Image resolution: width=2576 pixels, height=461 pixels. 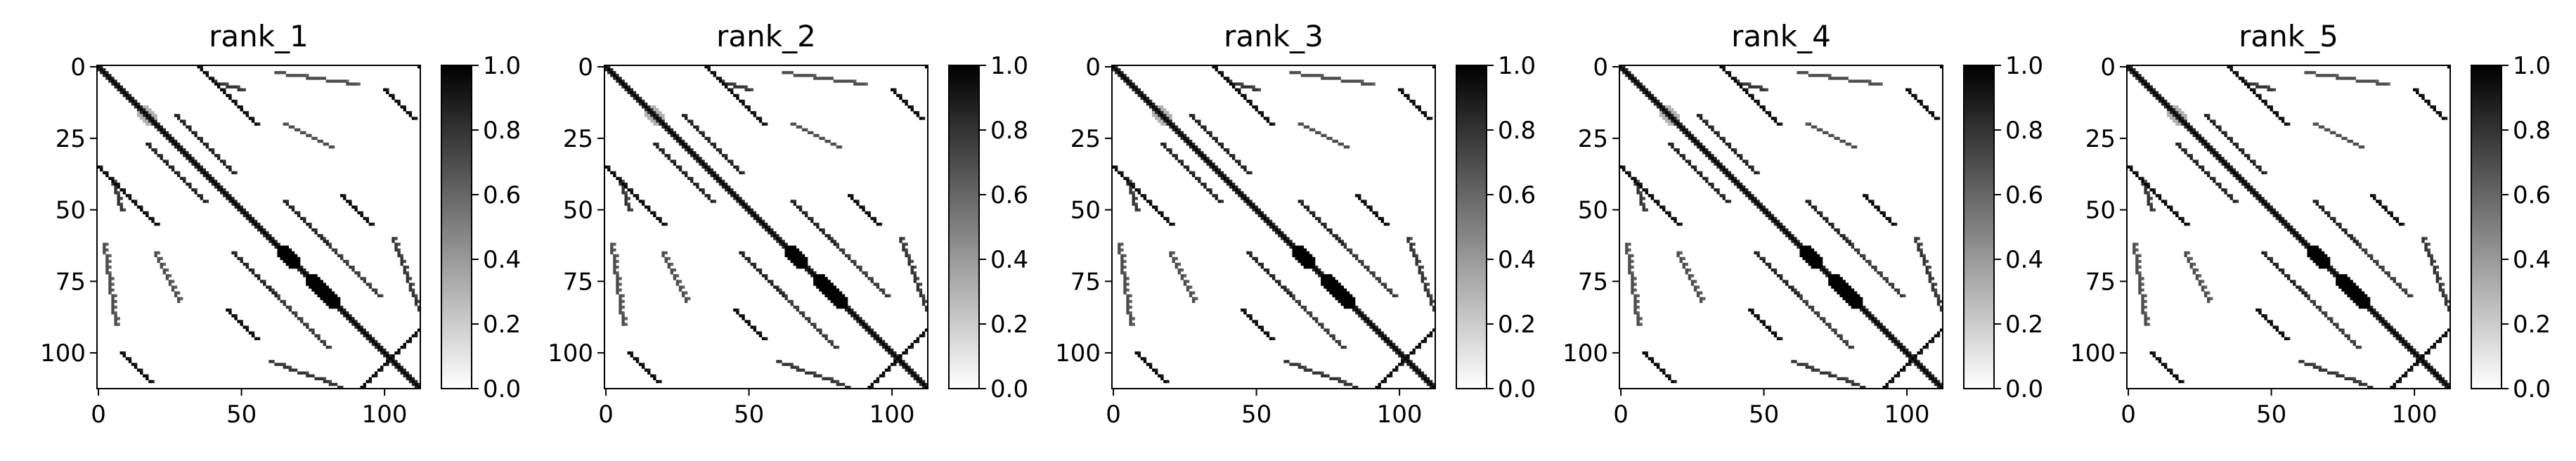 What do you see at coordinates (71, 139) in the screenshot?
I see `y-tick-label: 25` at bounding box center [71, 139].